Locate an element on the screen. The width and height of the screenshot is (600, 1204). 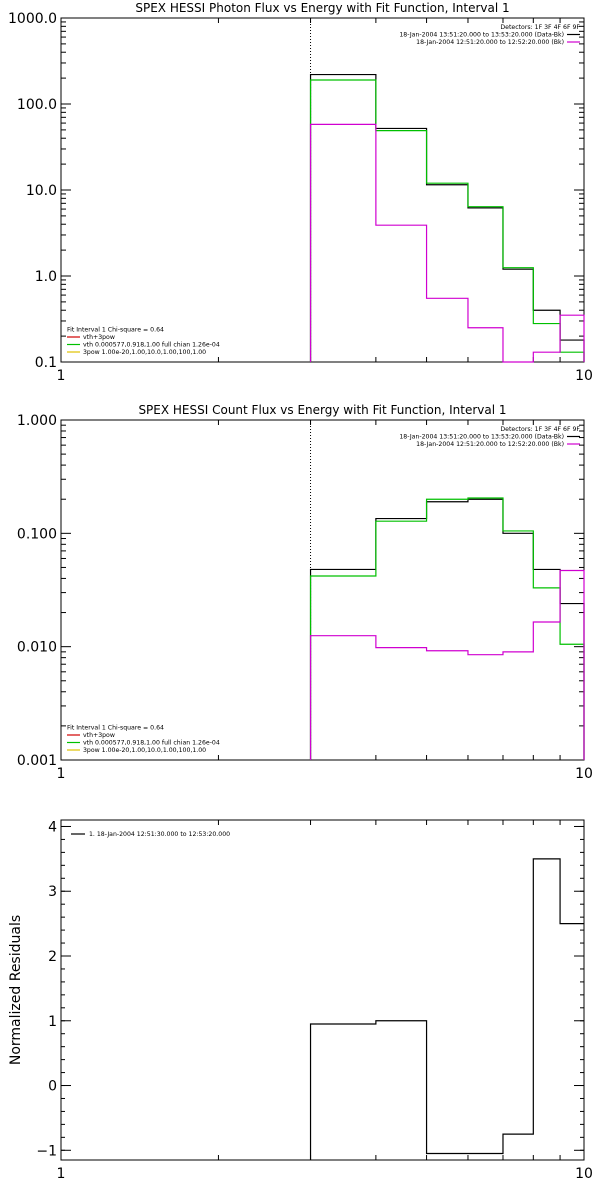
y-tick-label: 10.0 is located at coordinates (41, 191).